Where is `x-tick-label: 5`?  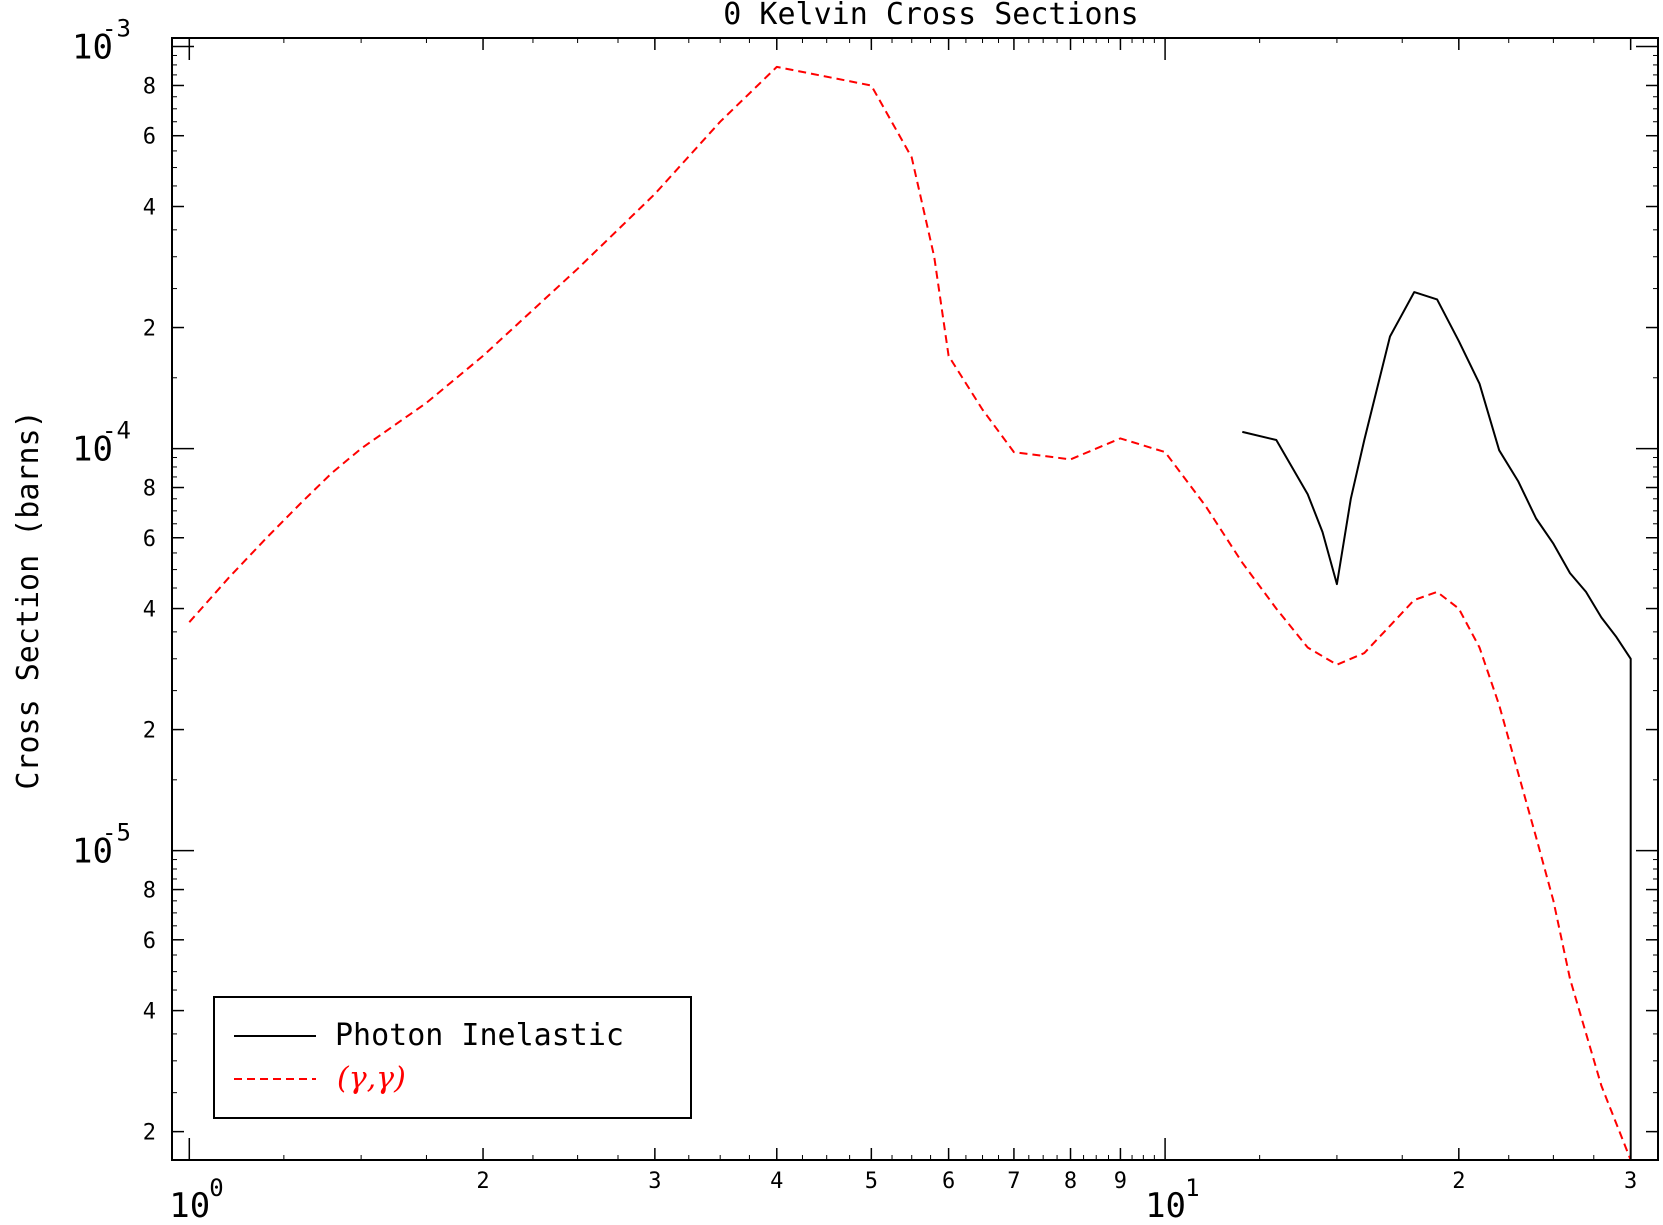
x-tick-label: 5 is located at coordinates (871, 1181).